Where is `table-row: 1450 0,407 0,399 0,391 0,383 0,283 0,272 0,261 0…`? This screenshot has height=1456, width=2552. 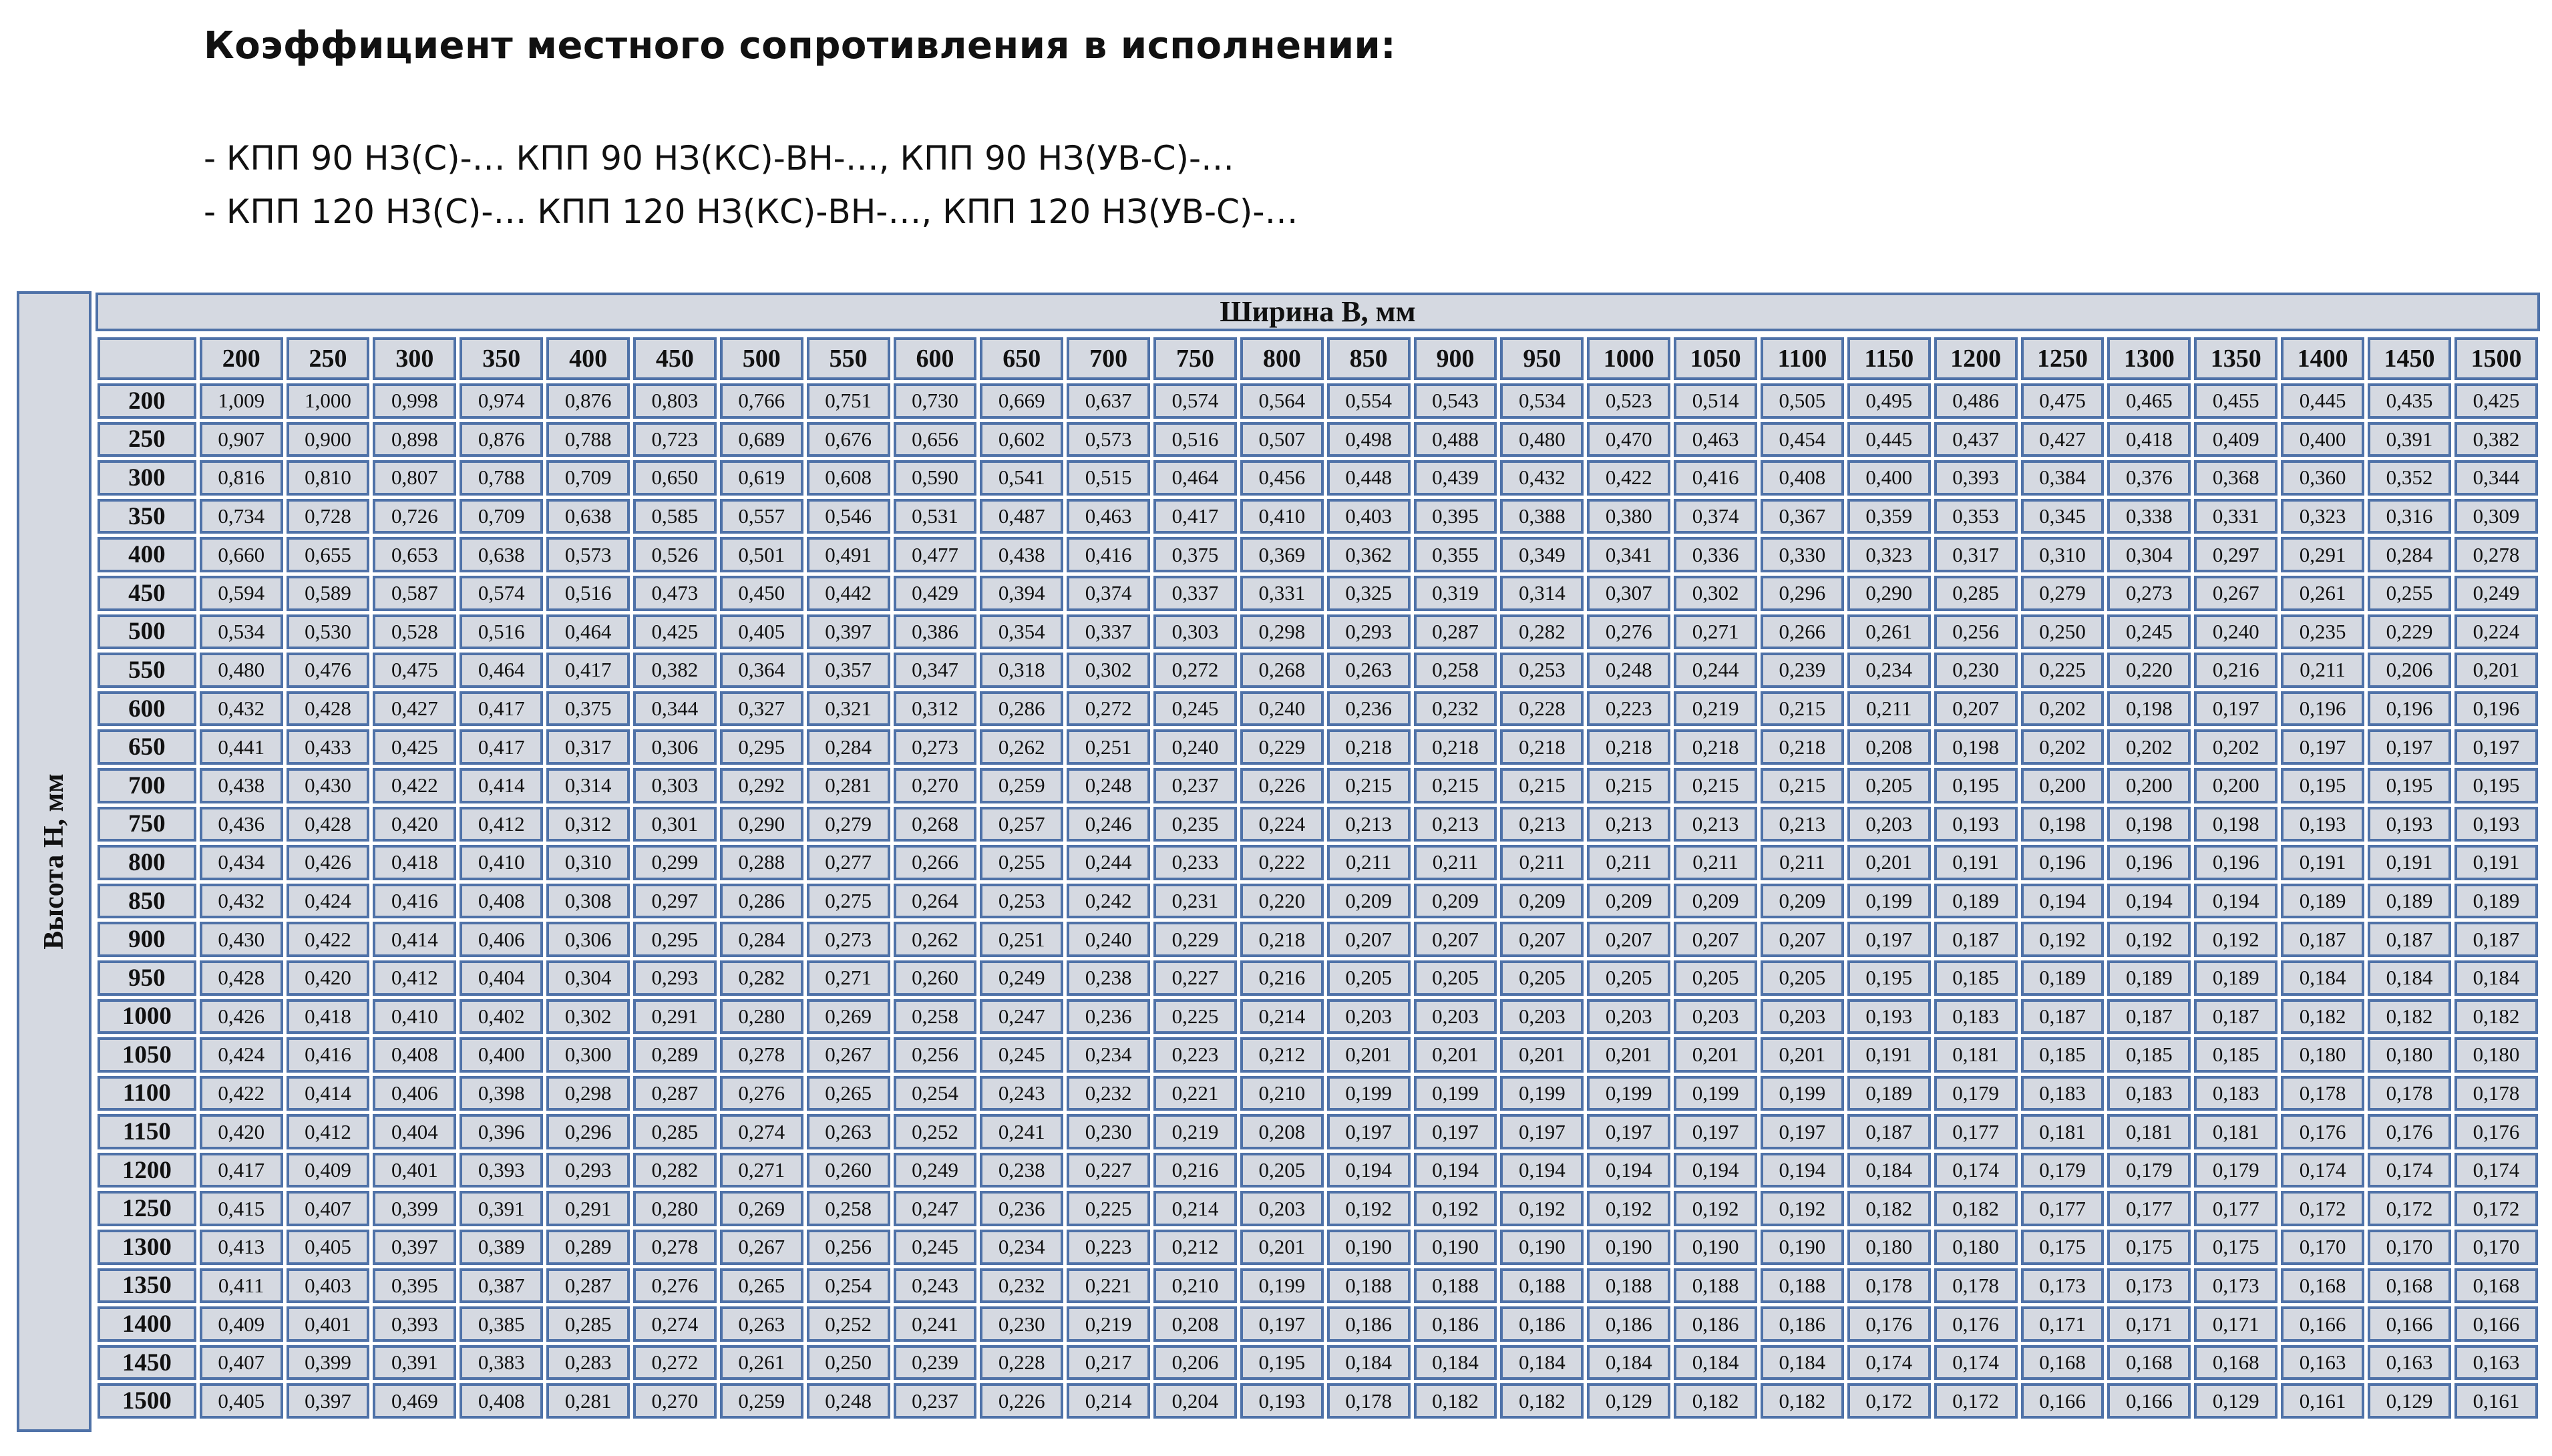 table-row: 1450 0,407 0,399 0,391 0,383 0,283 0,272 0,261 0… is located at coordinates (1318, 1362).